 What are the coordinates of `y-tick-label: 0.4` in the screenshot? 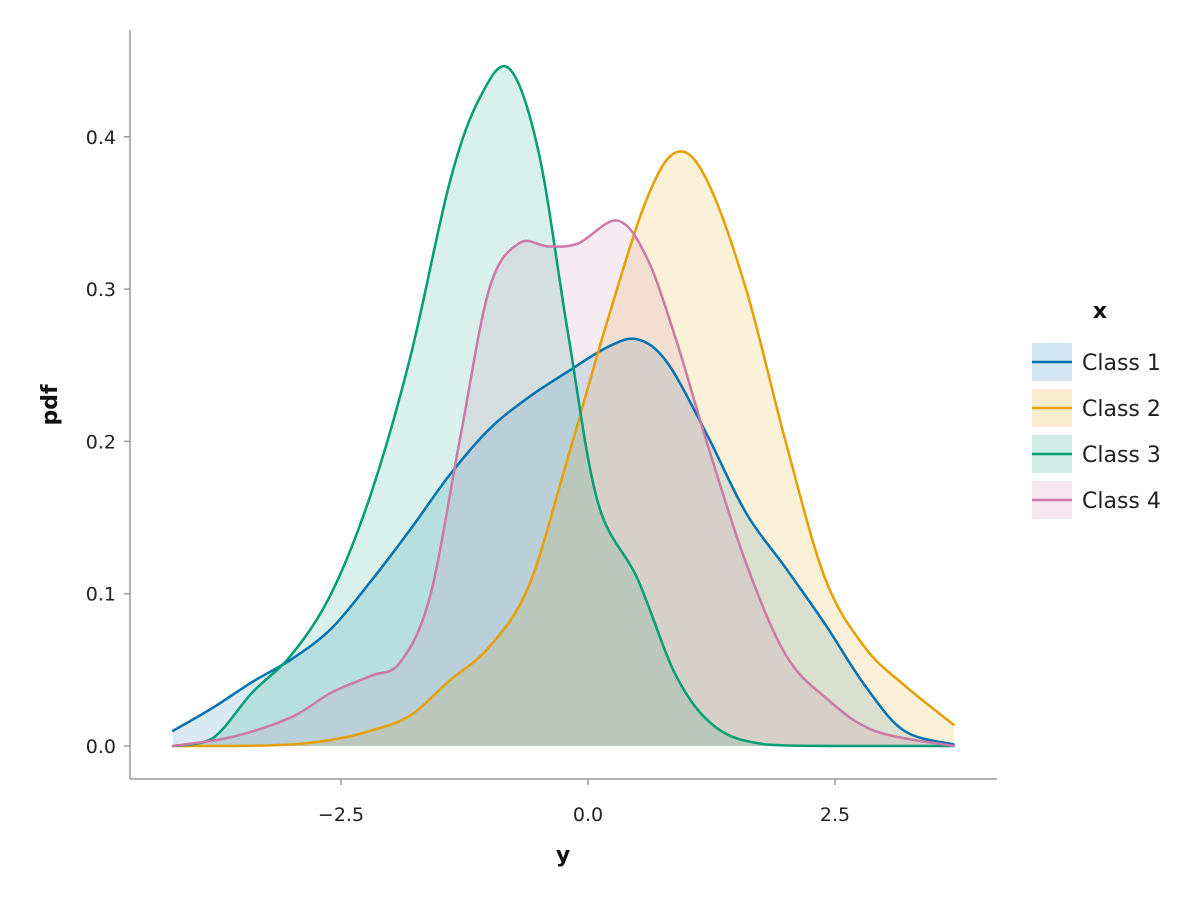 It's located at (101, 138).